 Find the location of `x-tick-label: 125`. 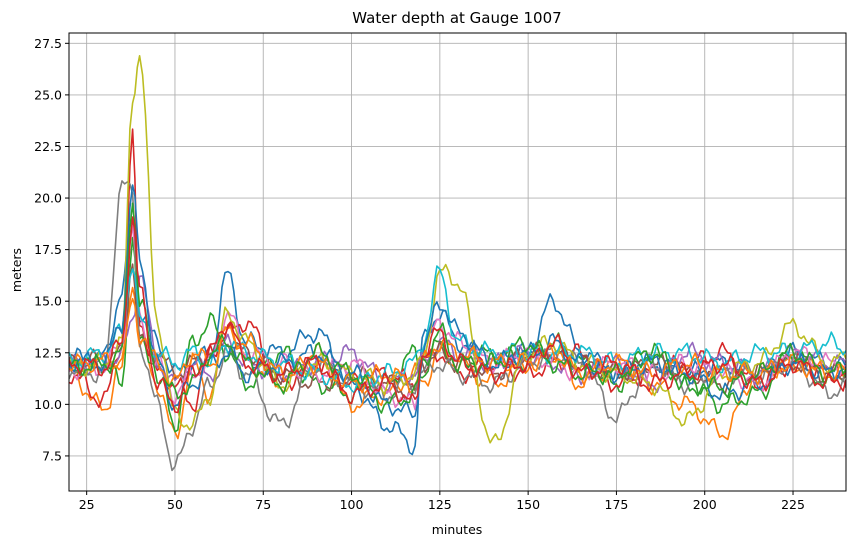

x-tick-label: 125 is located at coordinates (440, 504).